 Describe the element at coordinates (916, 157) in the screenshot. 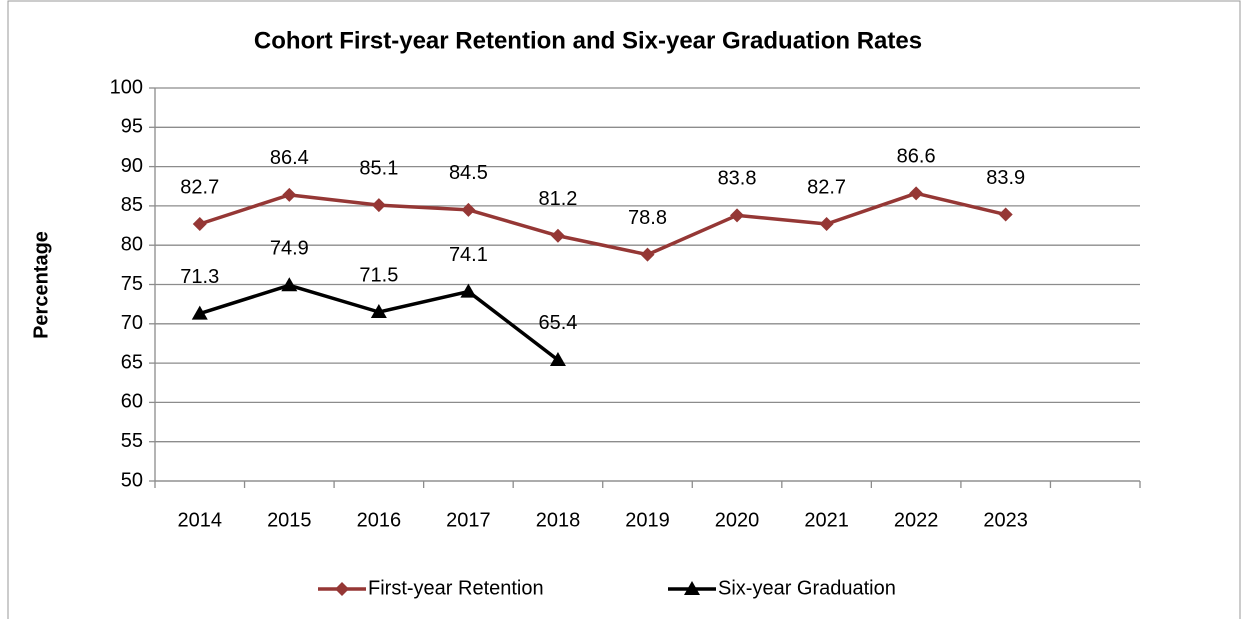

I see `data-label: 86.6` at that location.